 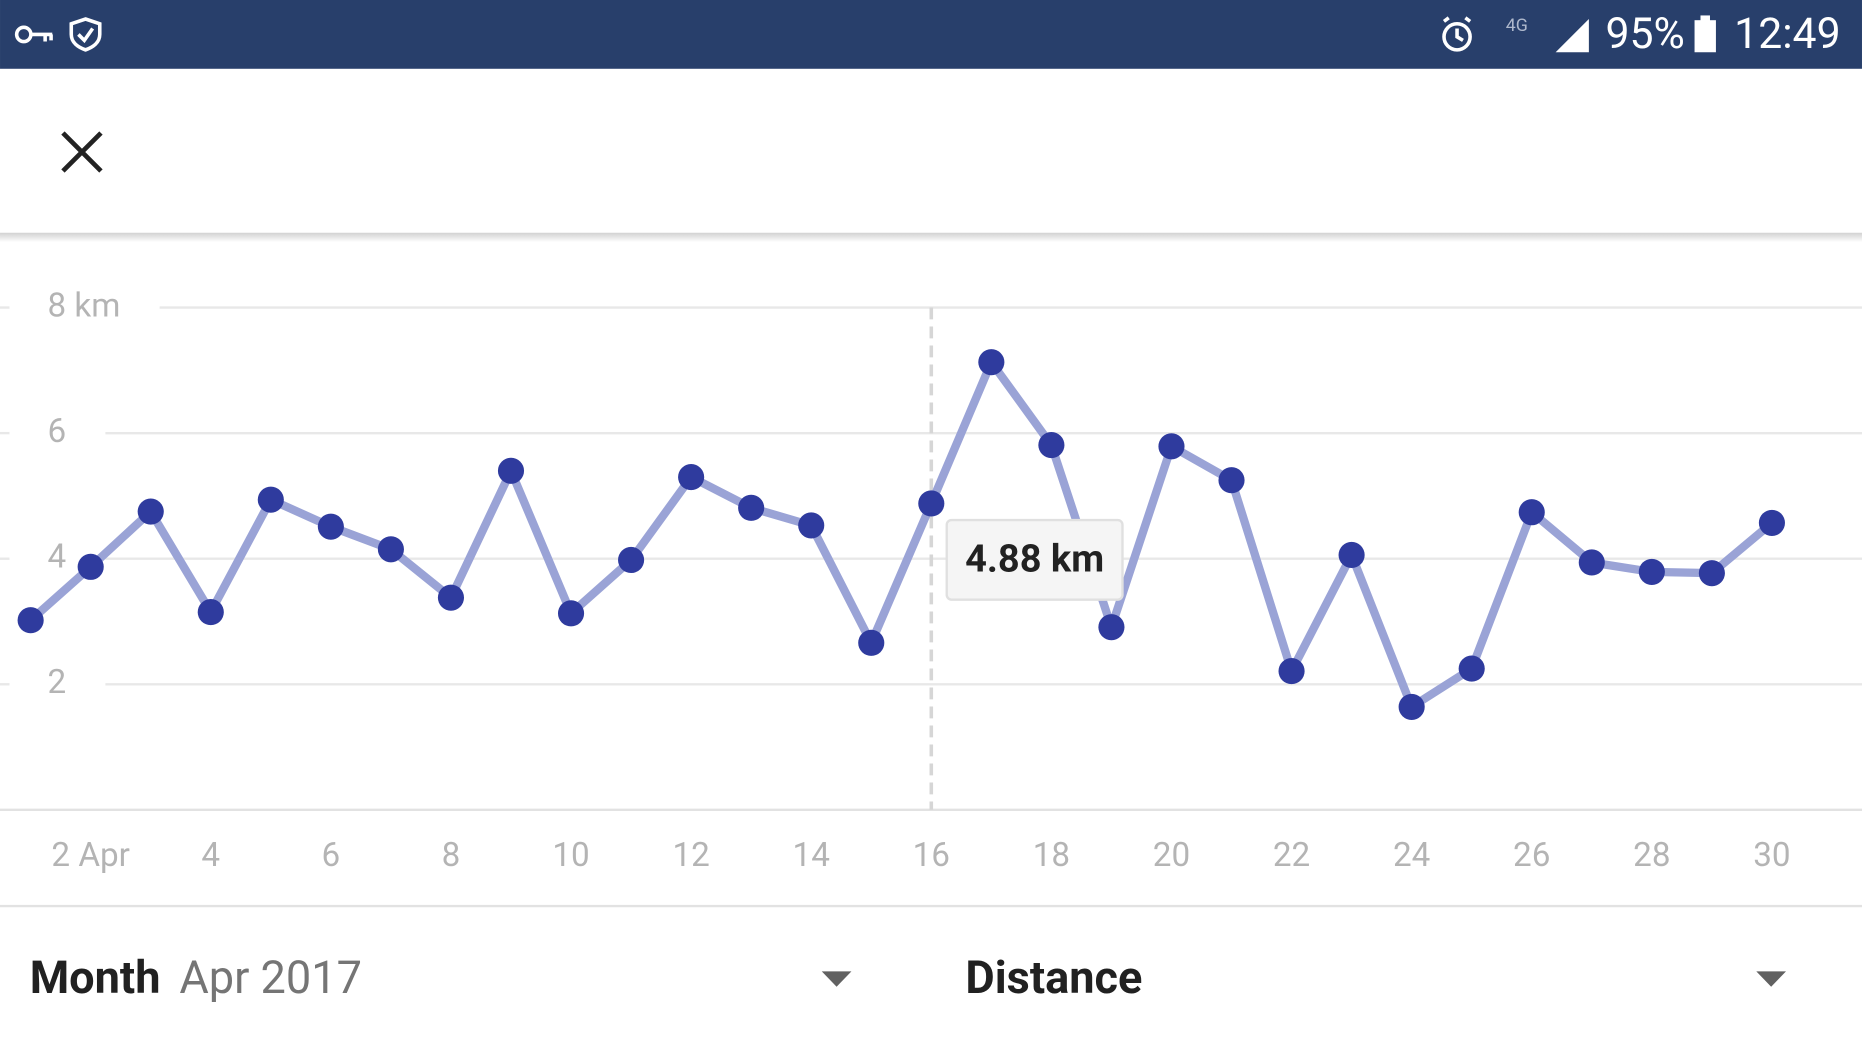 What do you see at coordinates (1531, 855) in the screenshot?
I see `x-tick-label: 26` at bounding box center [1531, 855].